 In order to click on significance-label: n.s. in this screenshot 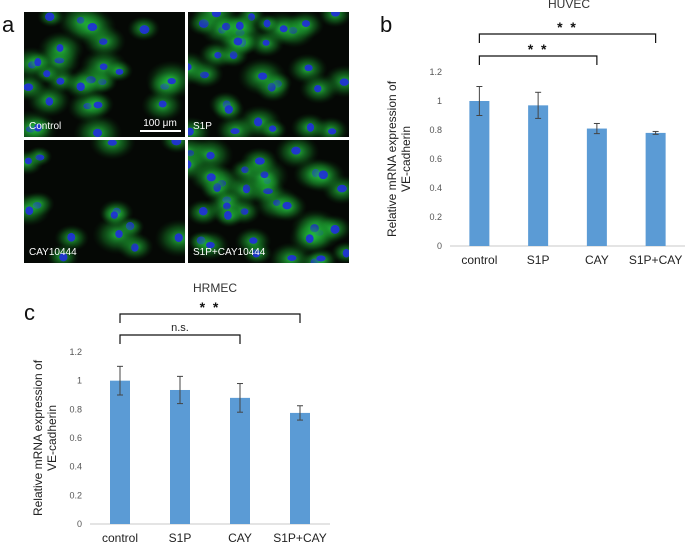, I will do `click(180, 328)`.